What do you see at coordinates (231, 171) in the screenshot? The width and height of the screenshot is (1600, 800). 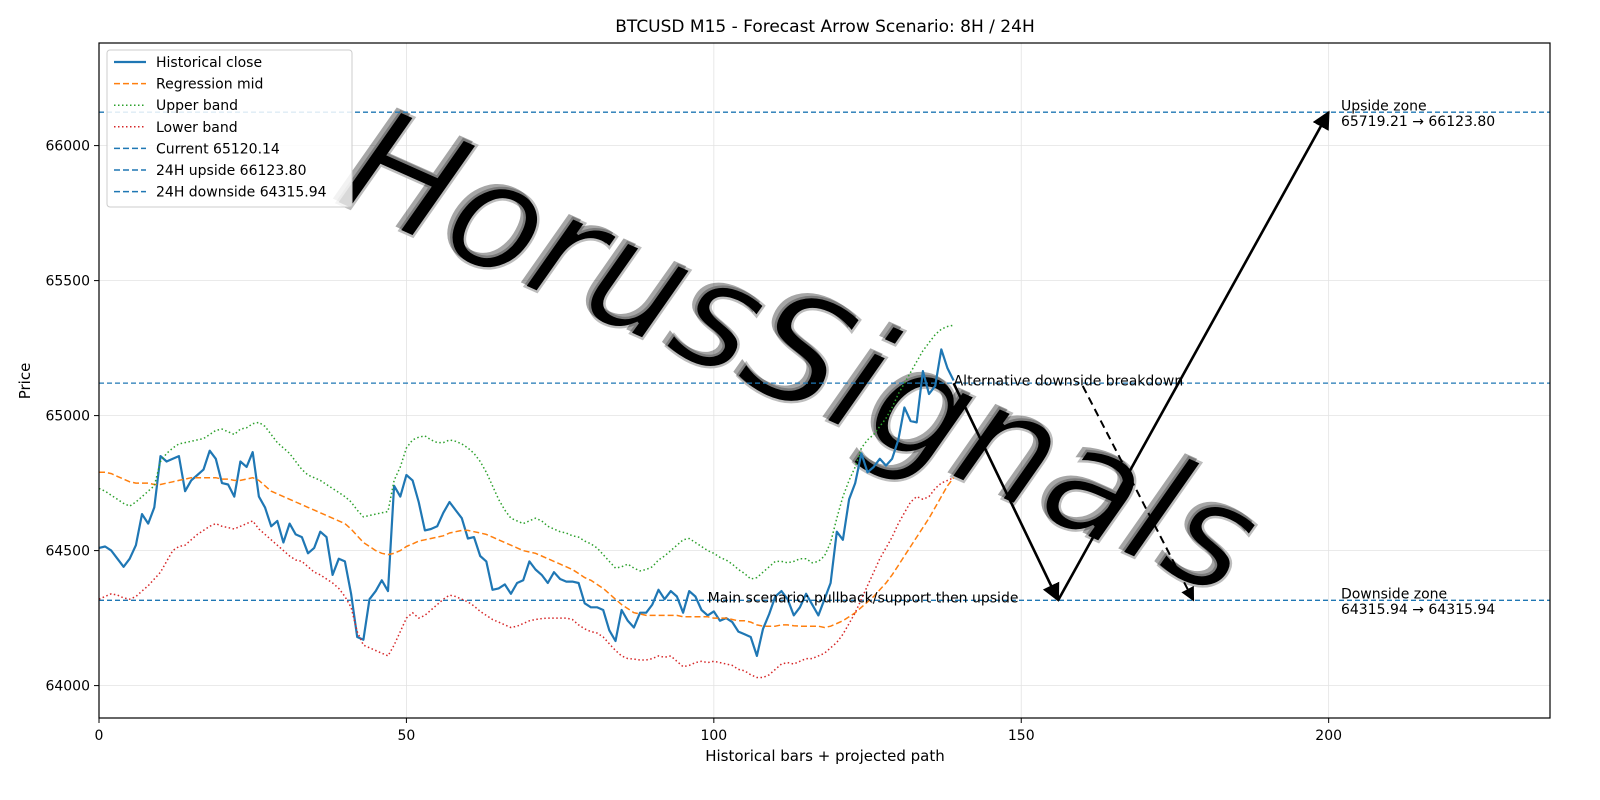 I see `legend-label: 24H upside 66123.80` at bounding box center [231, 171].